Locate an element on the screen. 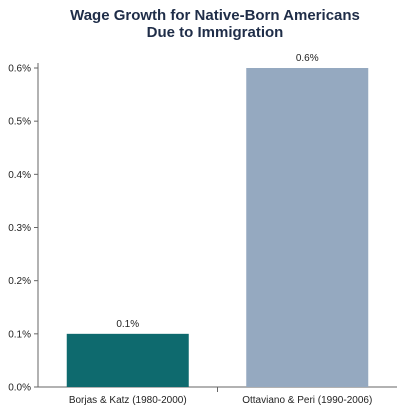  bar-data-label: 0.1% is located at coordinates (127, 324).